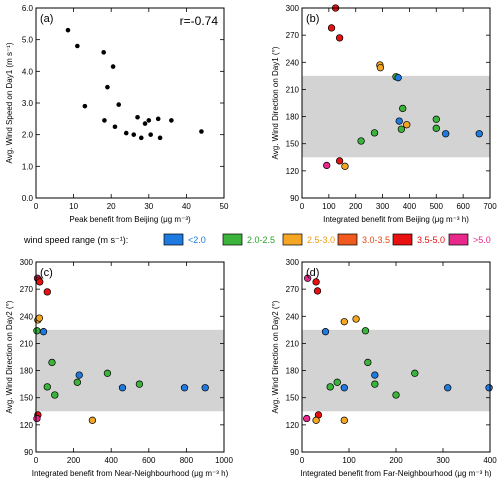 This screenshot has height=487, width=500. Describe the element at coordinates (437, 206) in the screenshot. I see `x-tick-label: 500` at that location.